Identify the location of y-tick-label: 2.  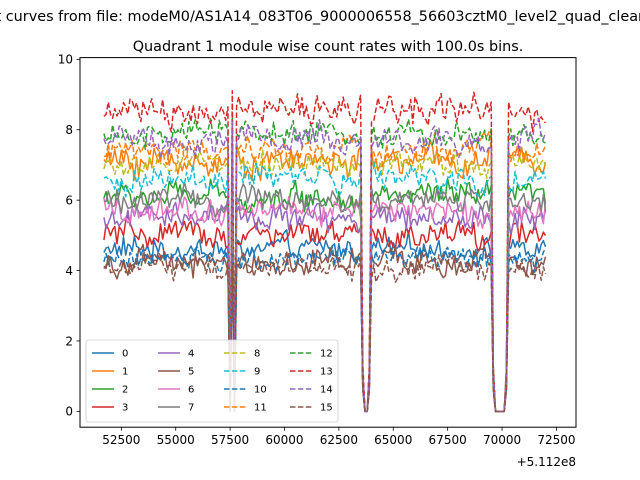
(69, 341).